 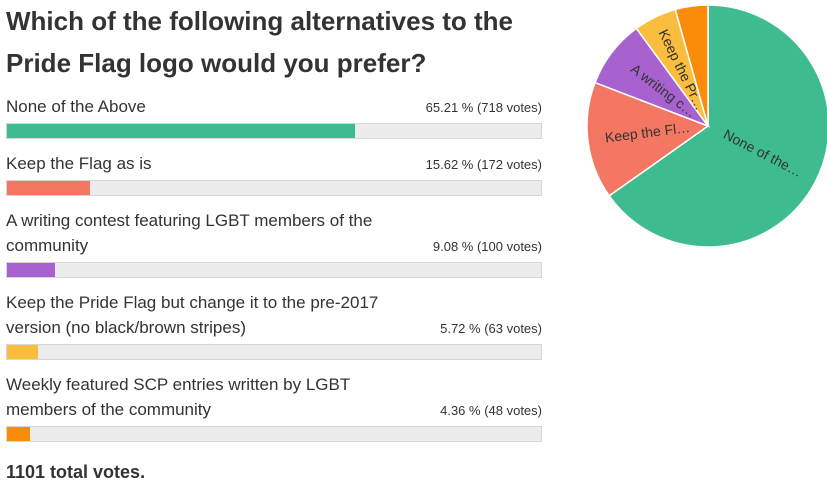 I want to click on option-label: Keep the Flag as is, so click(x=79, y=163).